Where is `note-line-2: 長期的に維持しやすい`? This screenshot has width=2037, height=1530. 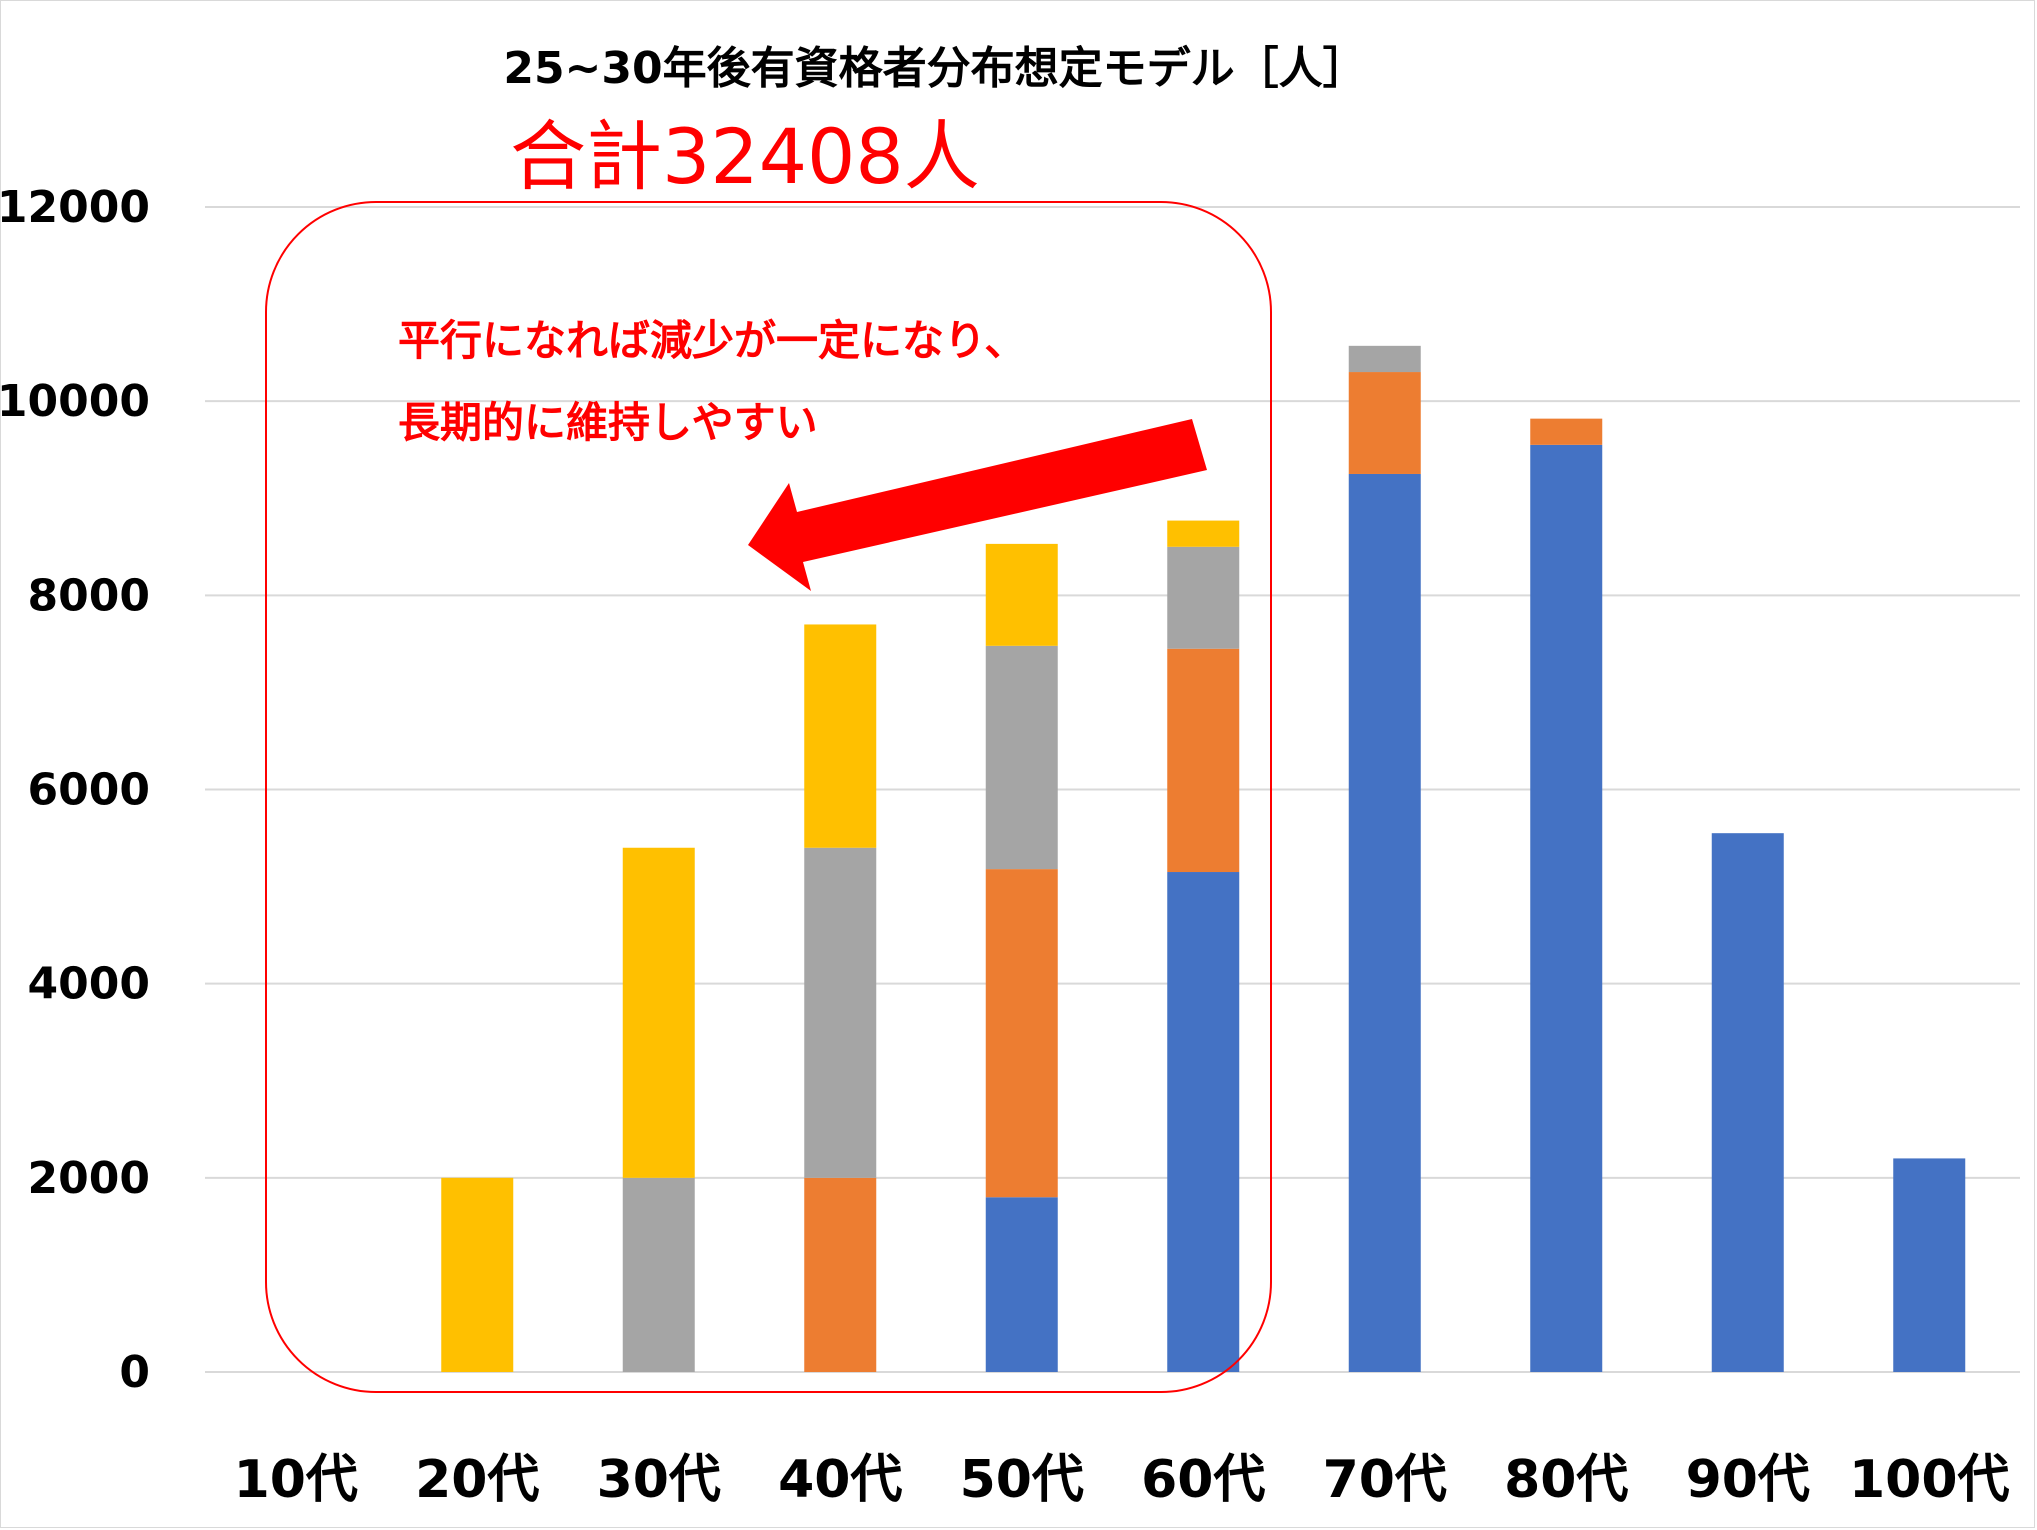
note-line-2: 長期的に維持しやすい is located at coordinates (608, 422).